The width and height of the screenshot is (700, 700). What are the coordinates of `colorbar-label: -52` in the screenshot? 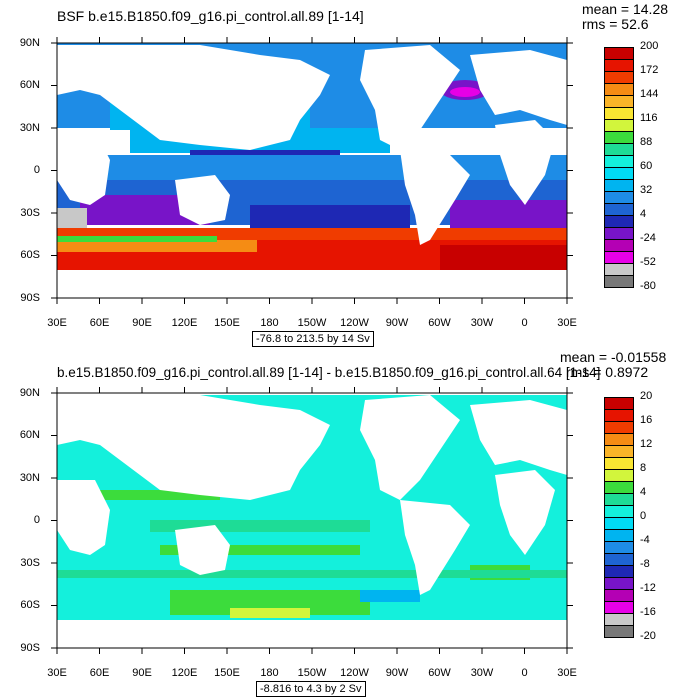 It's located at (648, 262).